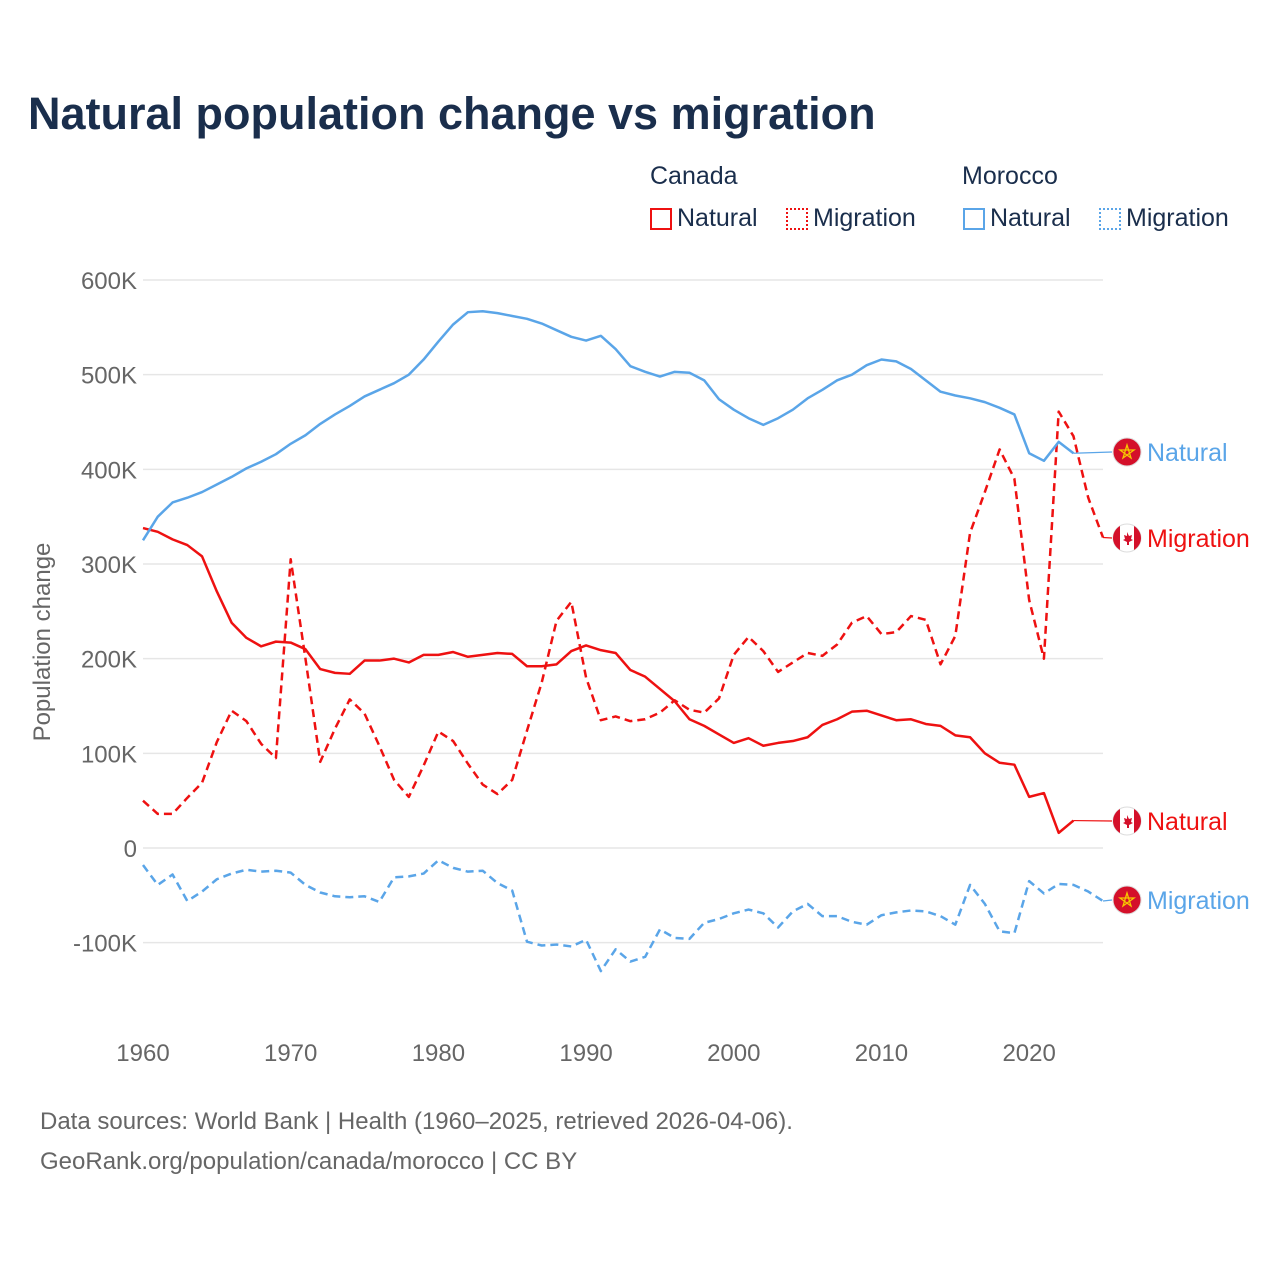 This screenshot has height=1280, width=1280. I want to click on y-tick-label: 0, so click(130, 849).